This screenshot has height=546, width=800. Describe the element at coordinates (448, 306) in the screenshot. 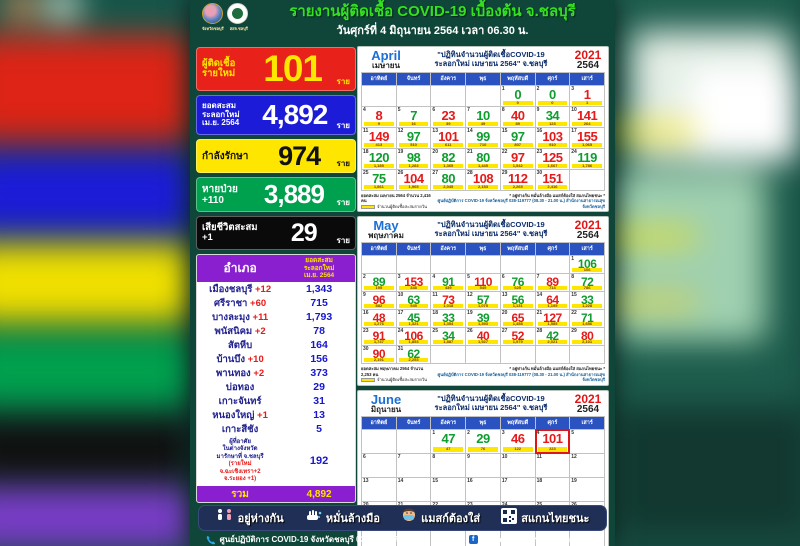

I see `cumulative-strip: 1,018` at that location.